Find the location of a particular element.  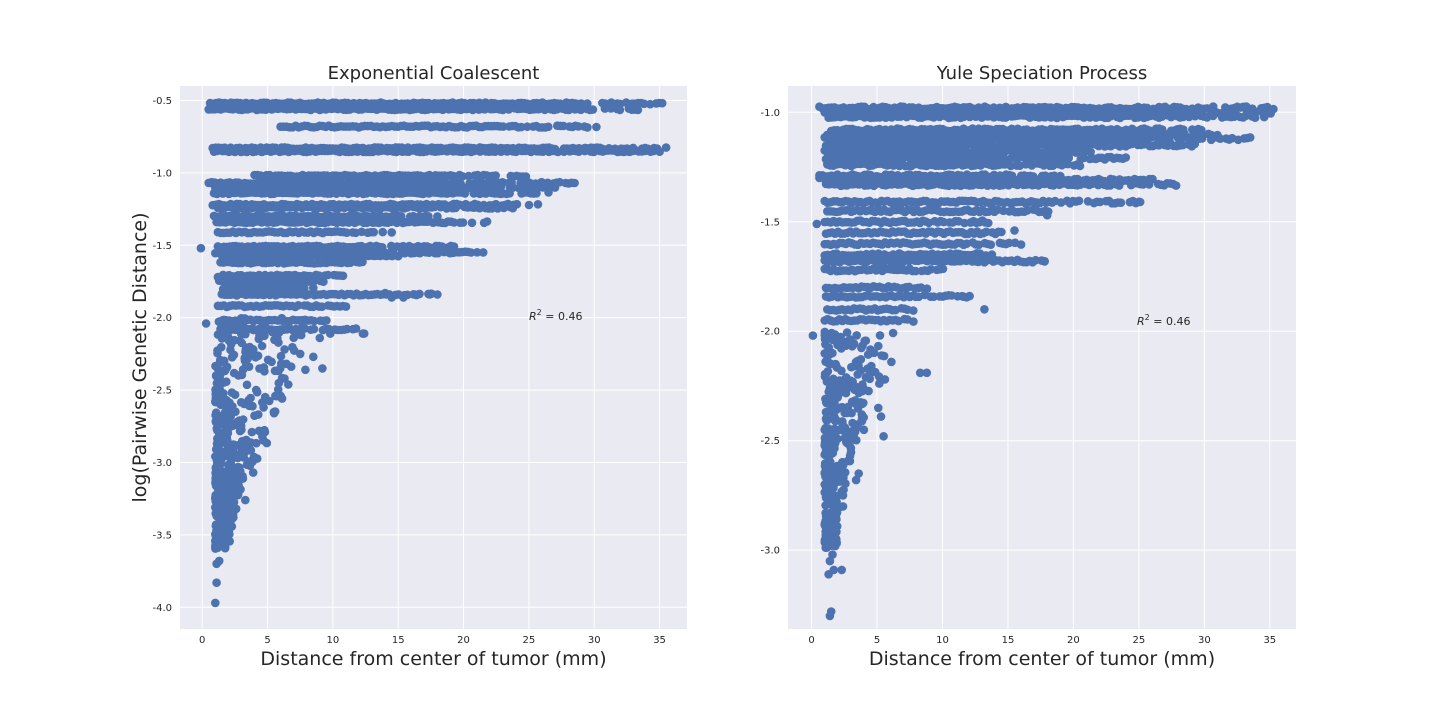

y-tick-label: -4.0 is located at coordinates (162, 608).